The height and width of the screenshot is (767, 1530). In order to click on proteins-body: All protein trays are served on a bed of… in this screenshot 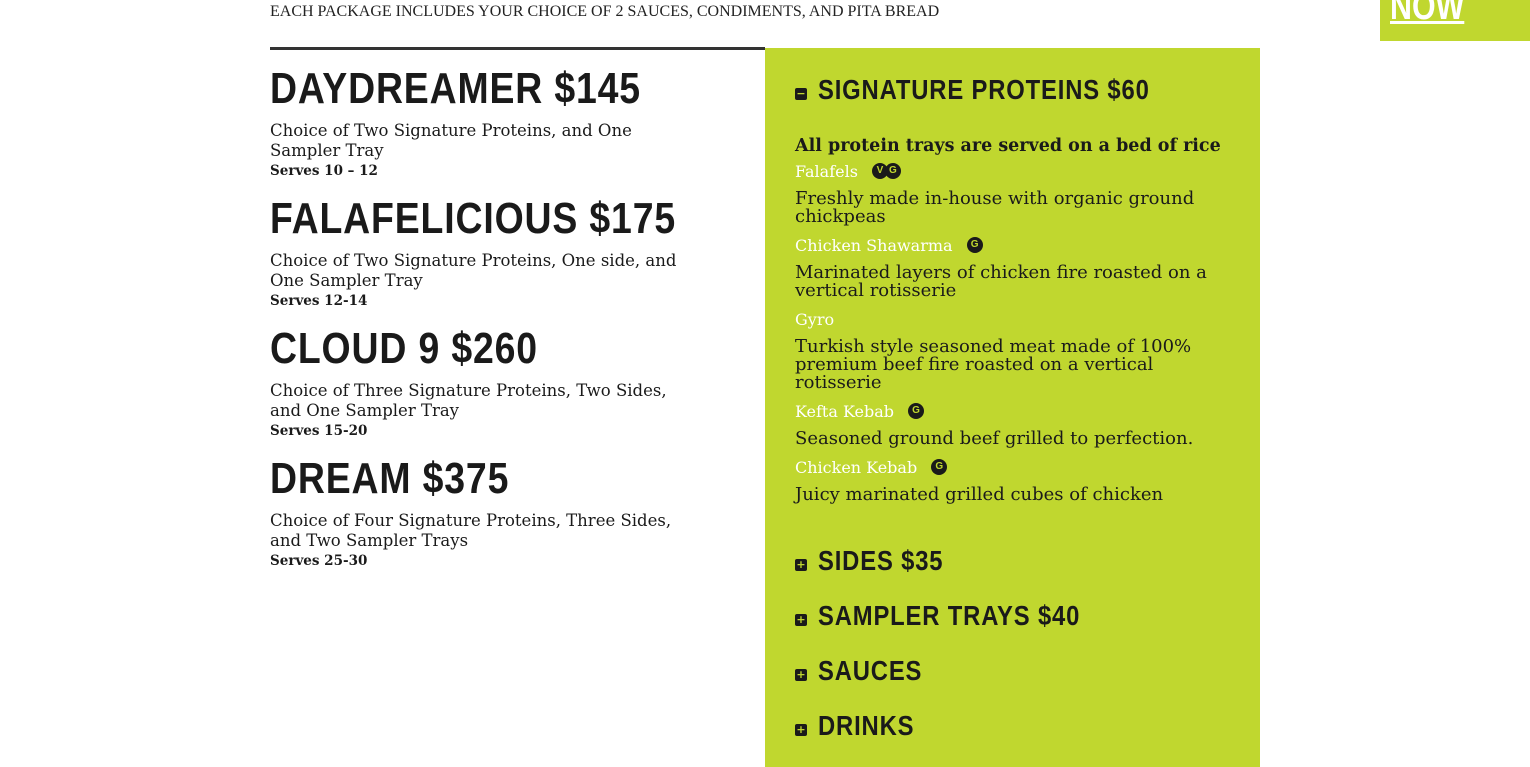, I will do `click(1010, 323)`.